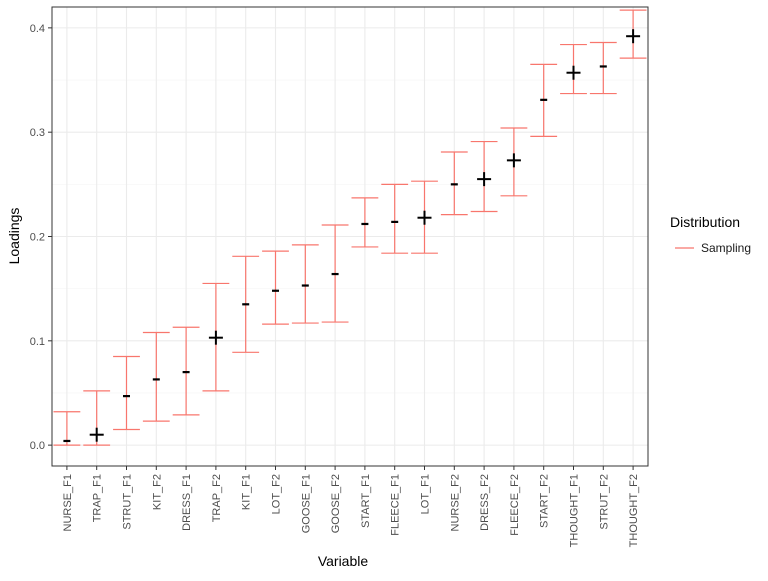  What do you see at coordinates (633, 36) in the screenshot?
I see `point-estimate-thought-f2` at bounding box center [633, 36].